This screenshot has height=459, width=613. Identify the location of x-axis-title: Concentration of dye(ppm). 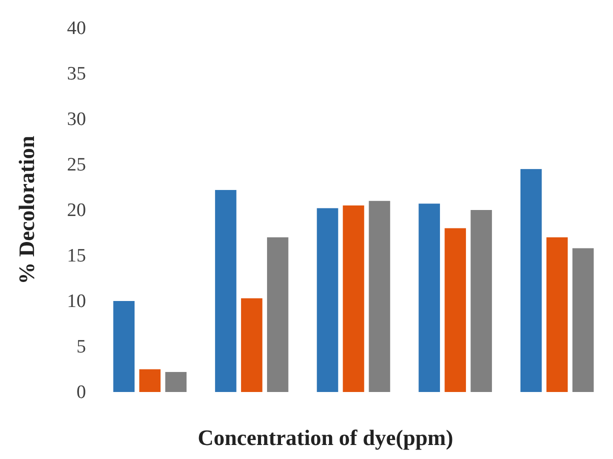
(326, 437).